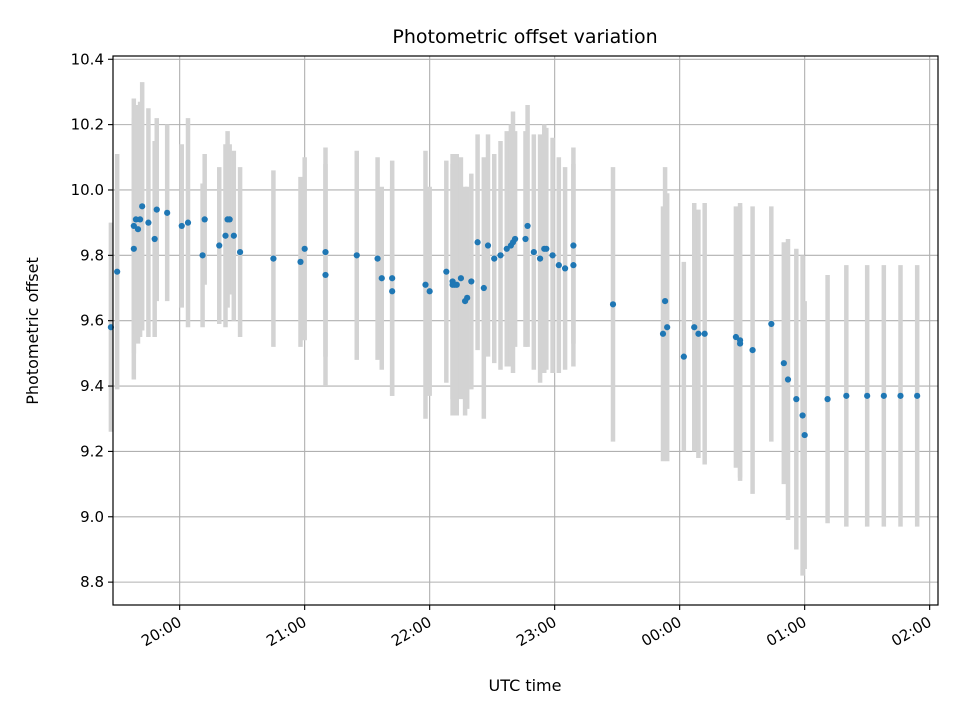 The width and height of the screenshot is (960, 720). I want to click on y-tick-label: 9.4, so click(92, 386).